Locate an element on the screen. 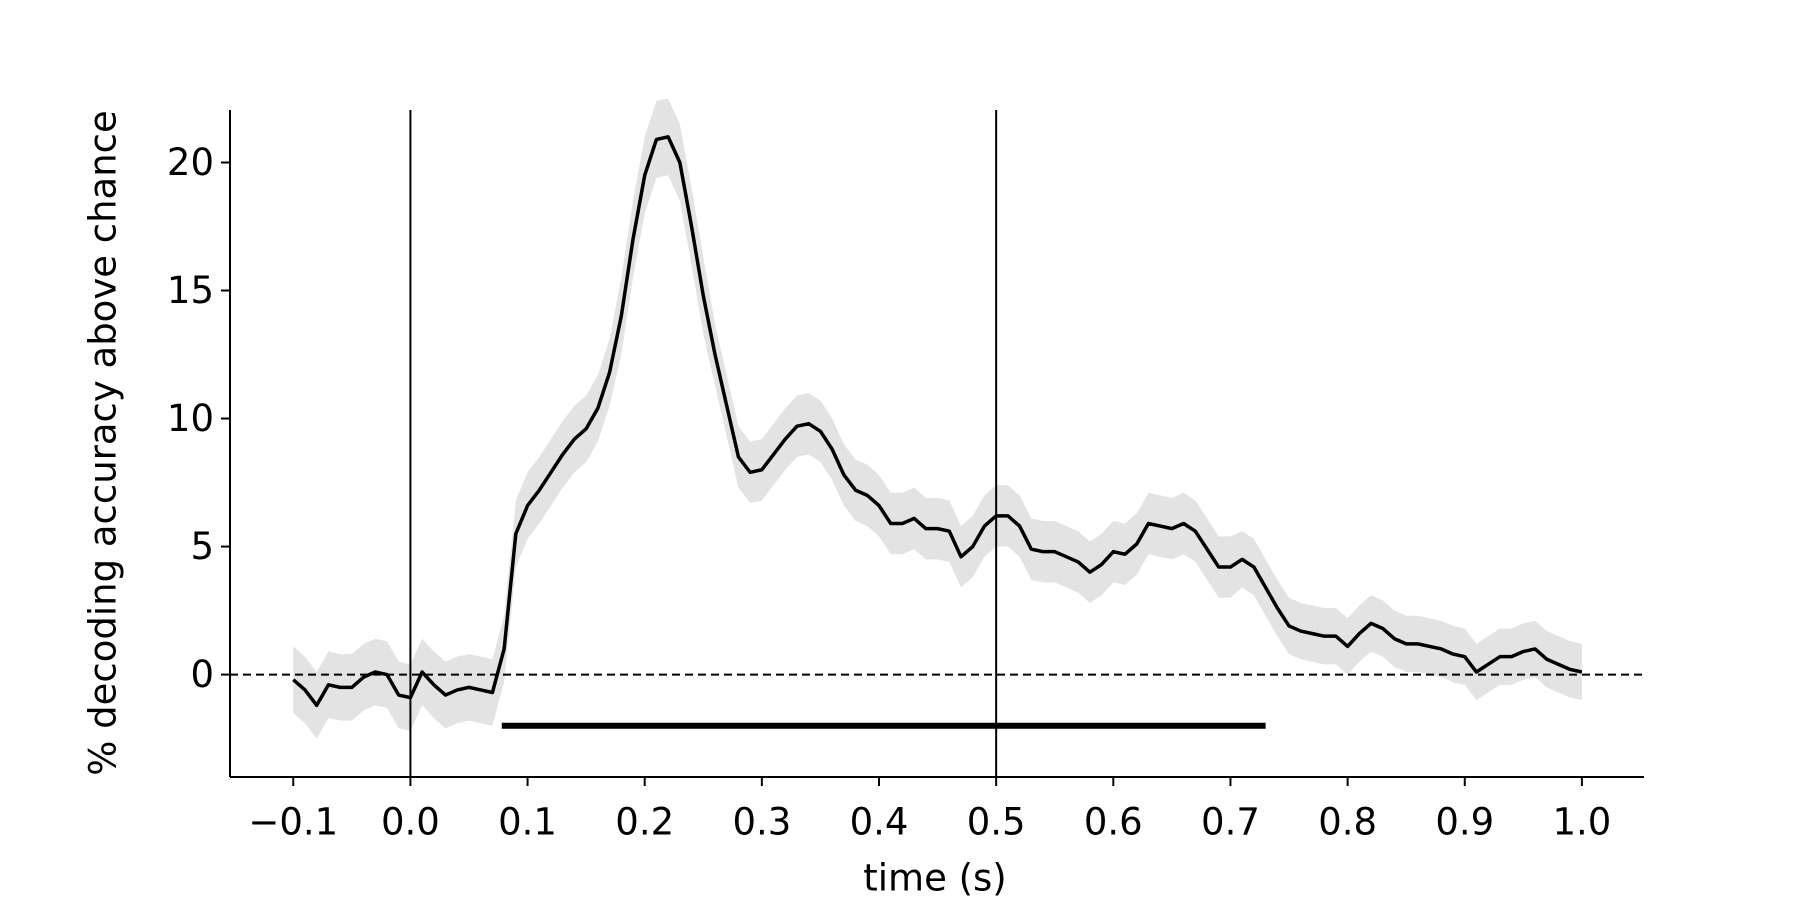 Image resolution: width=1800 pixels, height=900 pixels. y-tick-label: 0 is located at coordinates (202, 674).